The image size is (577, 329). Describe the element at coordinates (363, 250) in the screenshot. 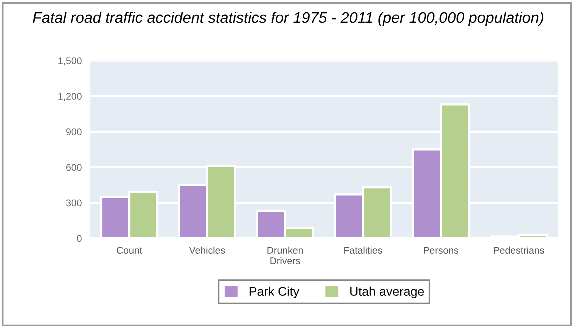

I see `x-tick-label: Fatalities` at that location.